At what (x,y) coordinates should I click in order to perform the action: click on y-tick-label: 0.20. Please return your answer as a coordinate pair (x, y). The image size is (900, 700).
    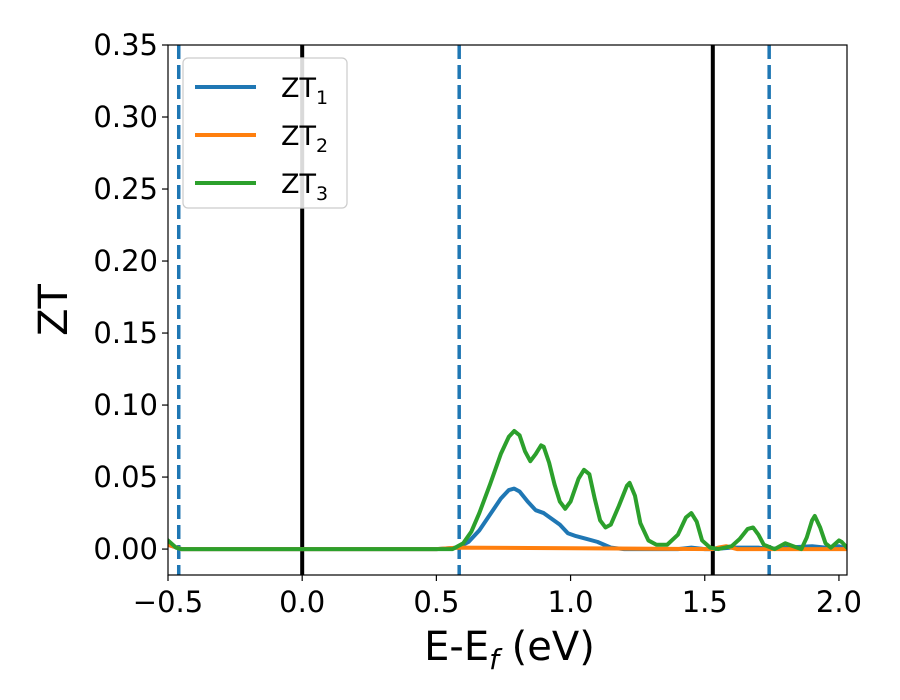
    Looking at the image, I should click on (125, 261).